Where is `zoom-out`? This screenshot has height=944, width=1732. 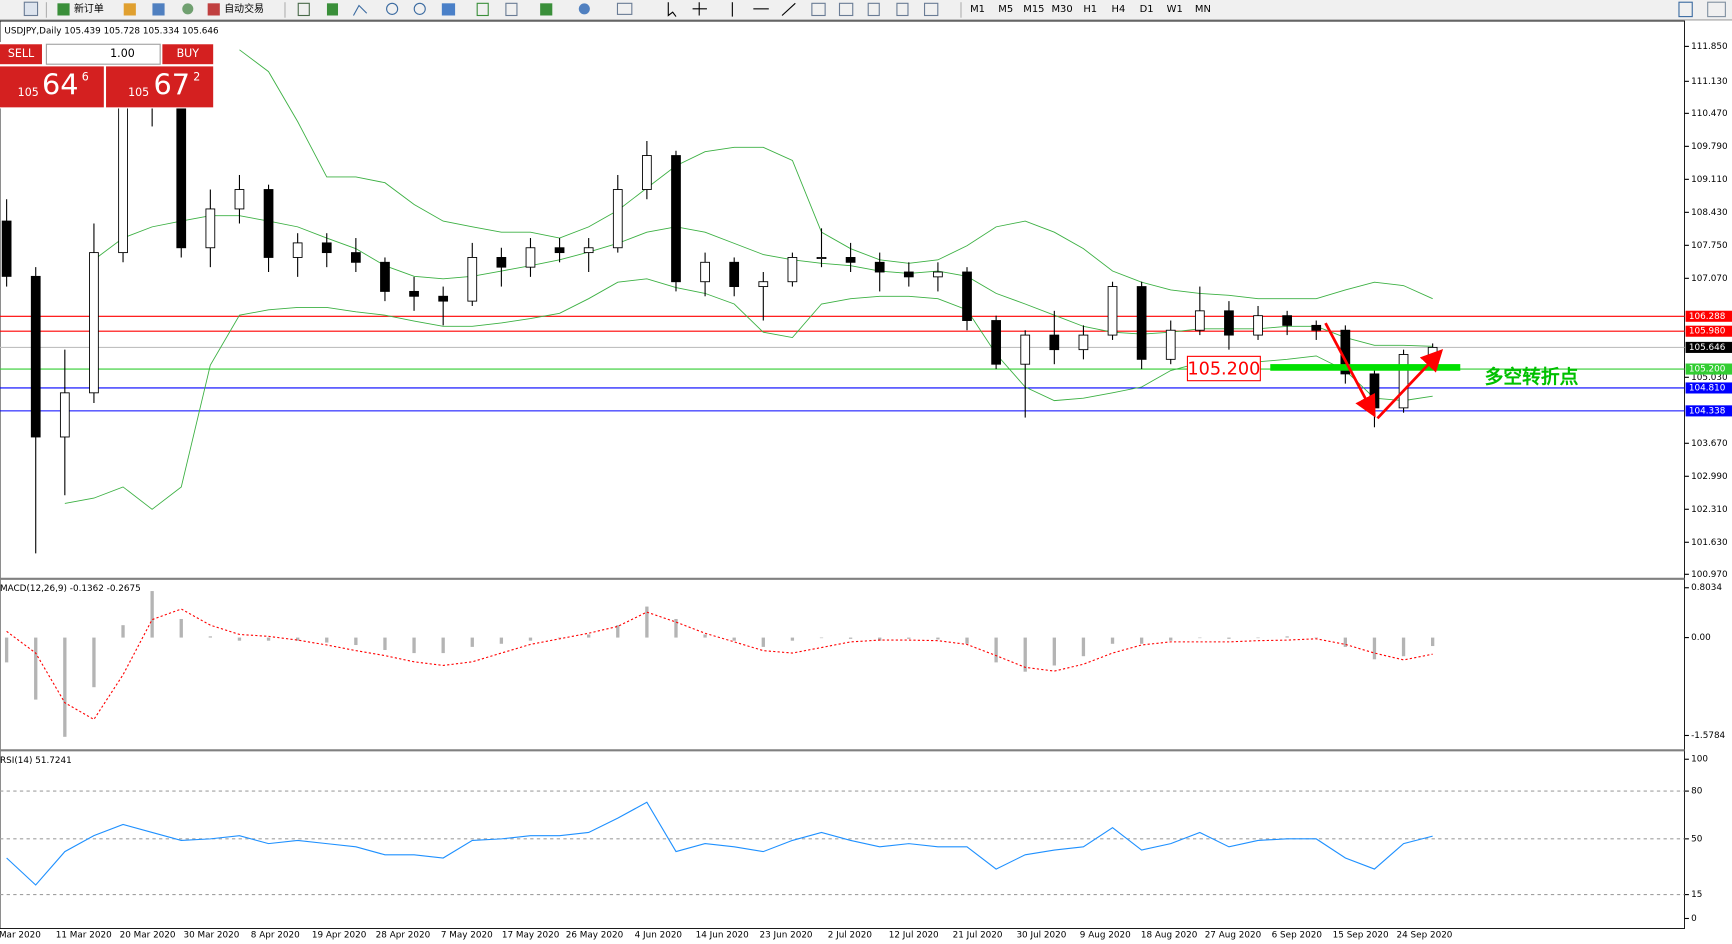
zoom-out is located at coordinates (419, 8).